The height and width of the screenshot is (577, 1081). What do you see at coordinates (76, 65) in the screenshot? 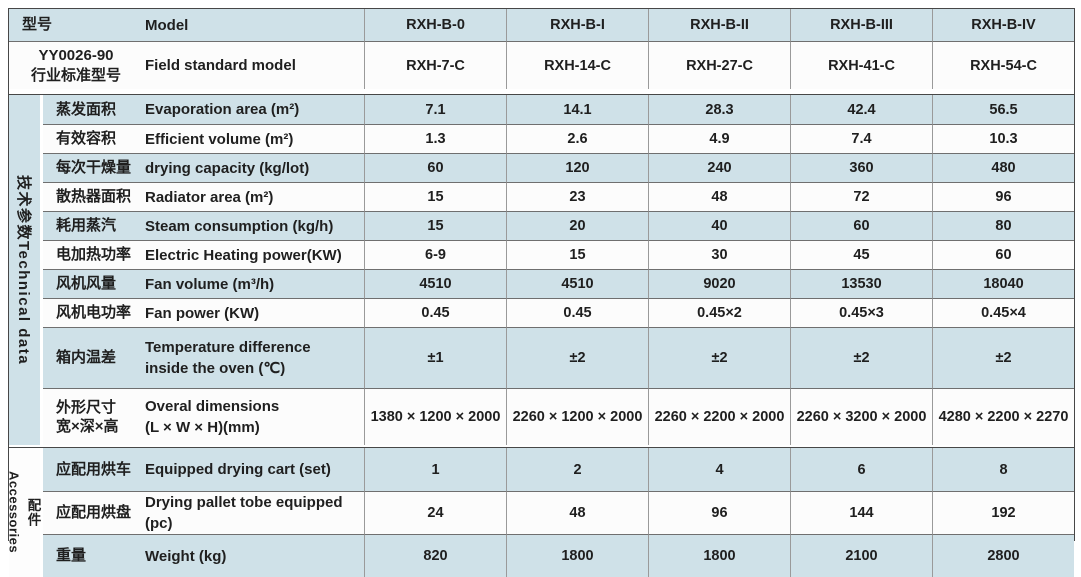
I see `standard-label-zh: YY0026-90 行业标准型号` at bounding box center [76, 65].